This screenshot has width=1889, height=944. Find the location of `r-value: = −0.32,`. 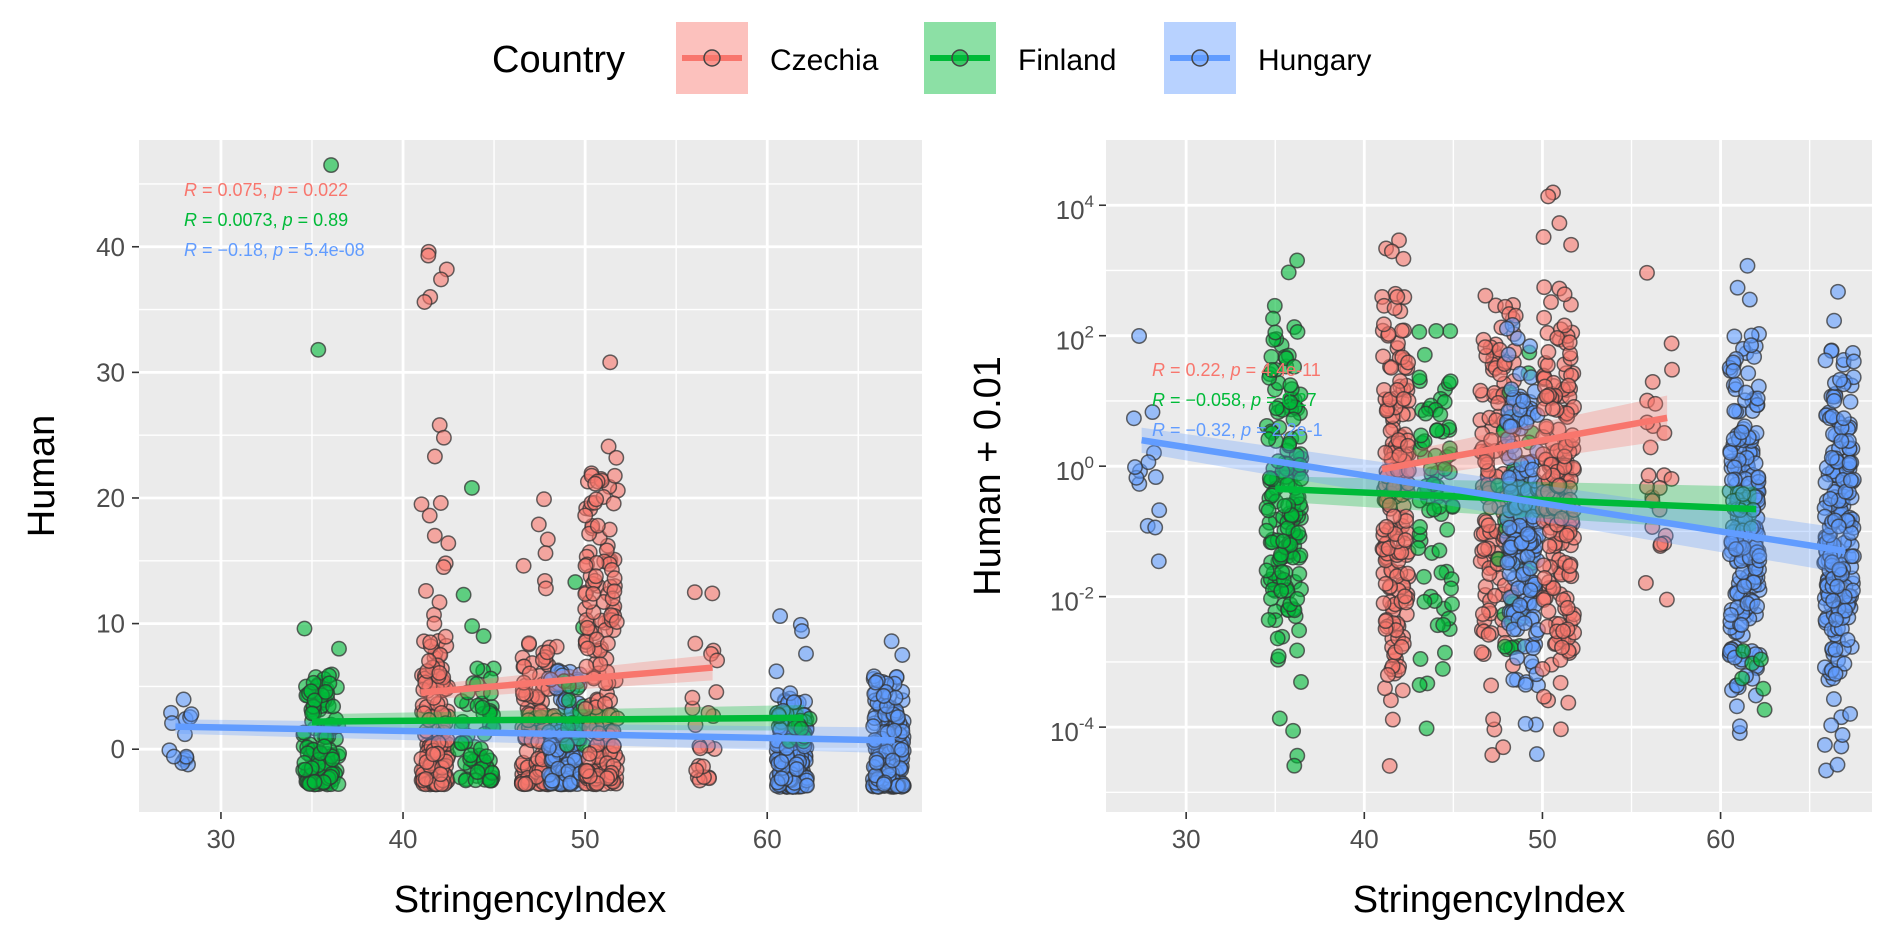

r-value: = −0.32, is located at coordinates (1203, 430).